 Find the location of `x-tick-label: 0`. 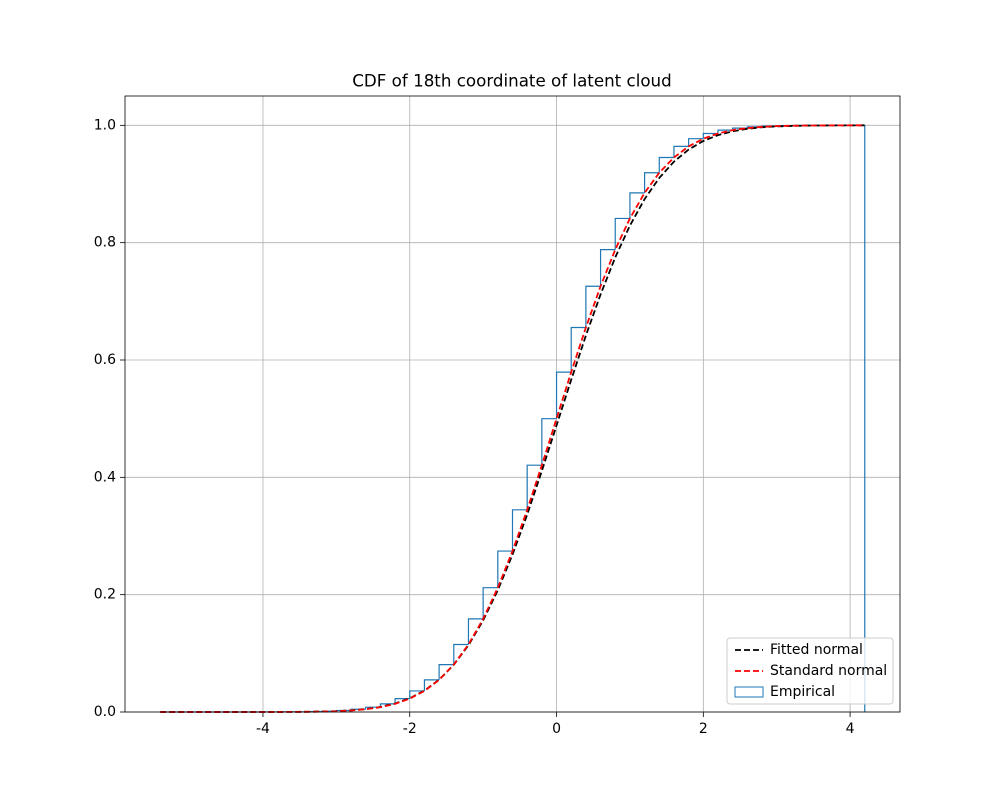

x-tick-label: 0 is located at coordinates (556, 729).